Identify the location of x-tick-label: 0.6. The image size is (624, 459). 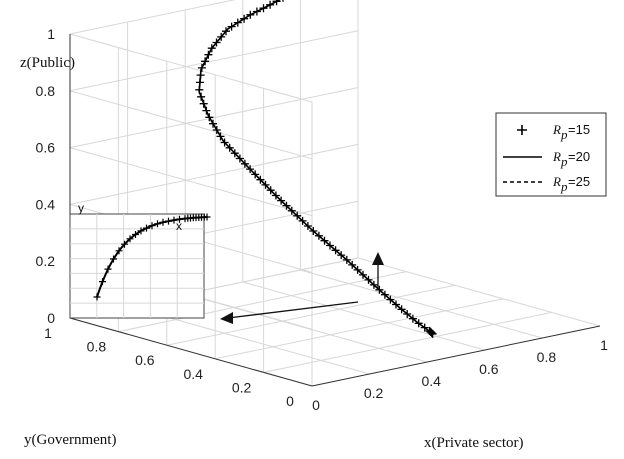
(489, 369).